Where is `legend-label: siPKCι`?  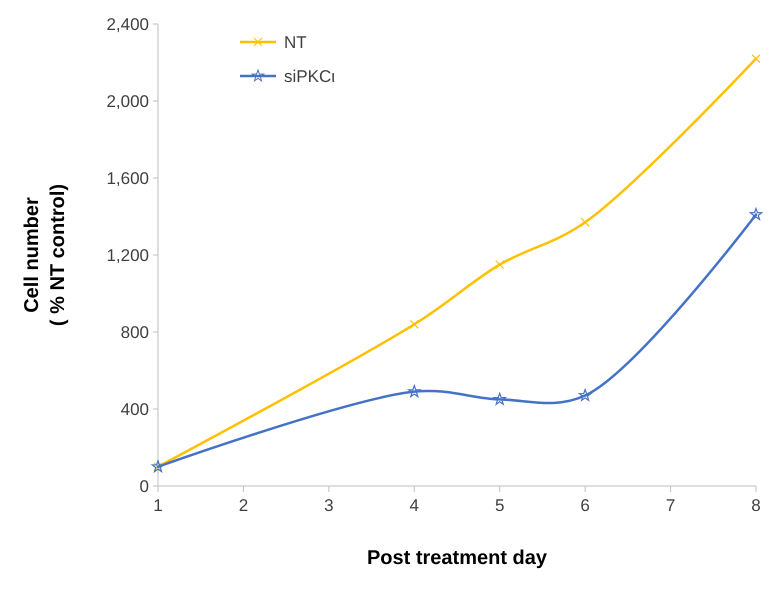
legend-label: siPKCι is located at coordinates (310, 76).